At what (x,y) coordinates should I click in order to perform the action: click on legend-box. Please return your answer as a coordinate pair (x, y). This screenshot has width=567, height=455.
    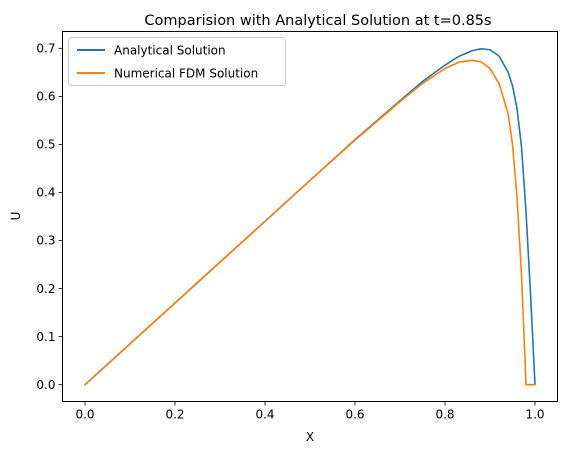
    Looking at the image, I should click on (177, 61).